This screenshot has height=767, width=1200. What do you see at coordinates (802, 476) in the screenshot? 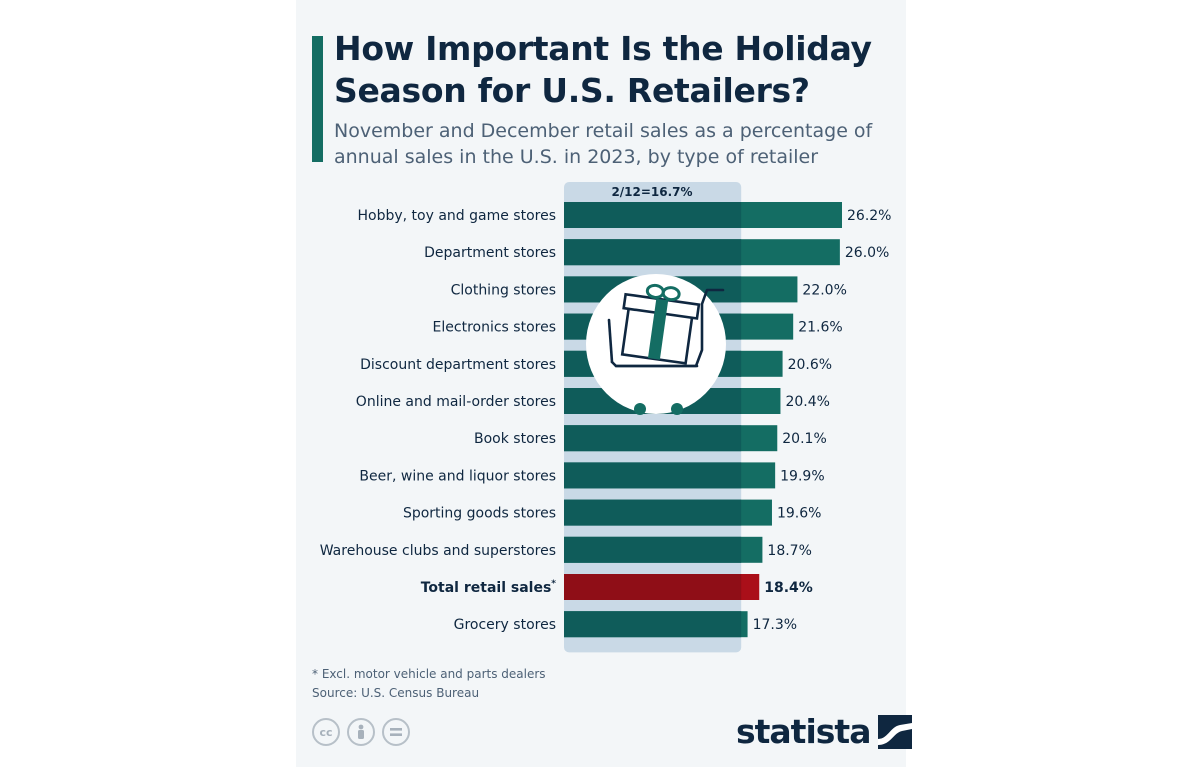
I see `value-label: 19.9%` at bounding box center [802, 476].